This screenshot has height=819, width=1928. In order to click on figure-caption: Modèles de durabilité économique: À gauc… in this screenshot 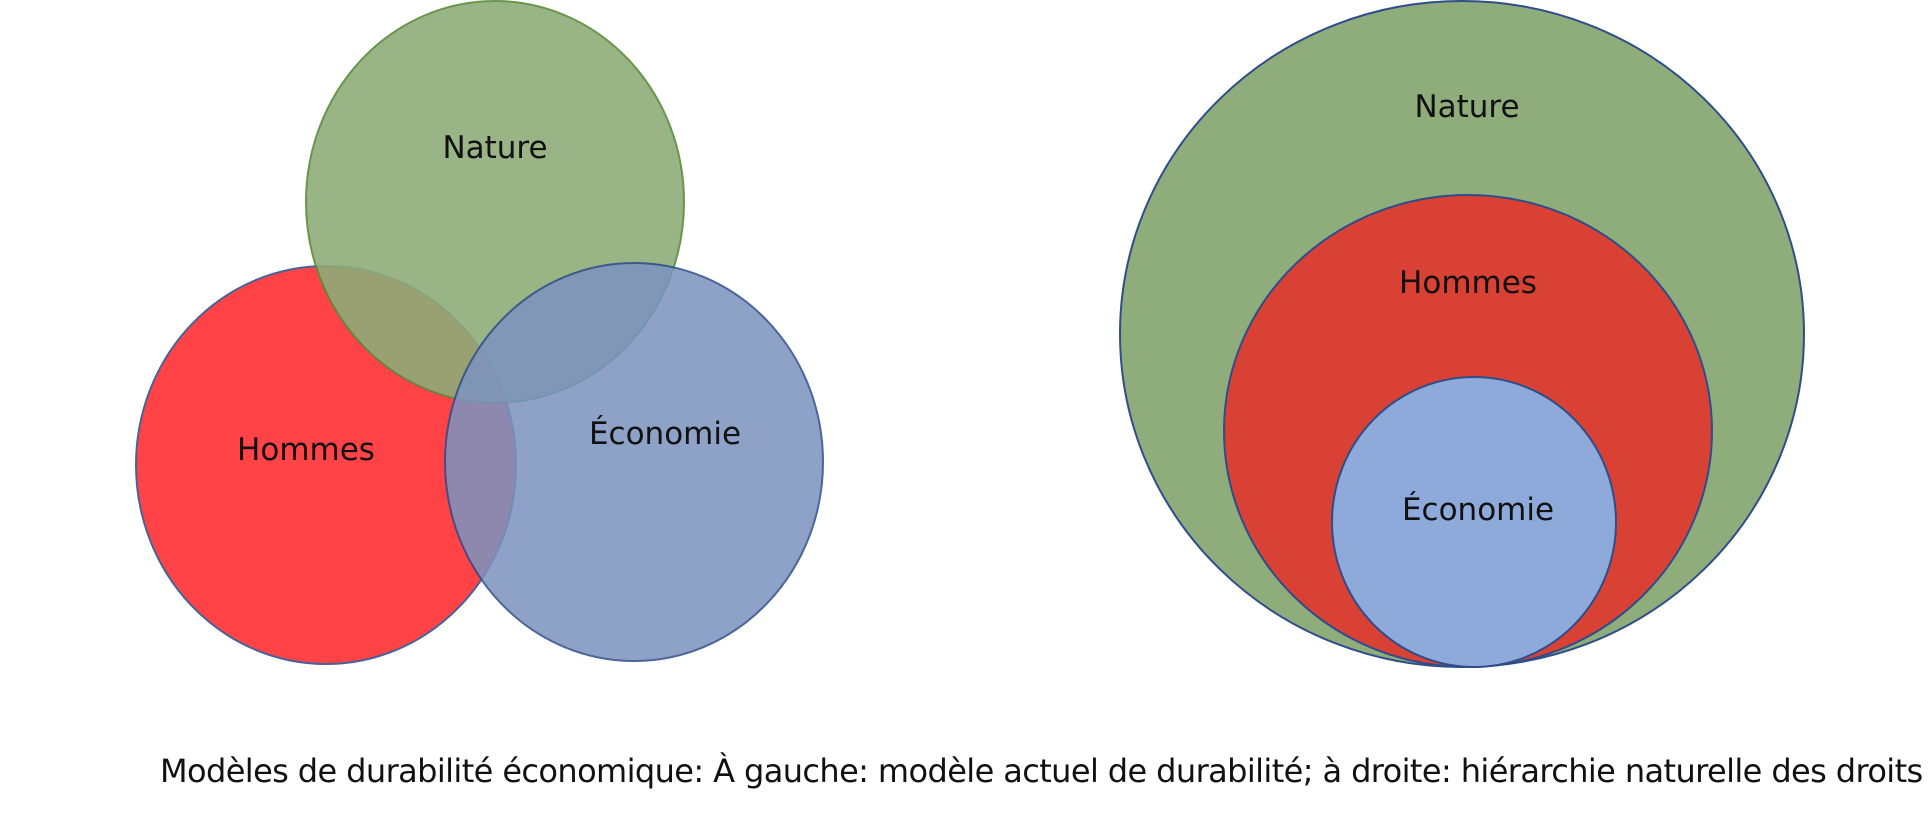, I will do `click(1041, 771)`.